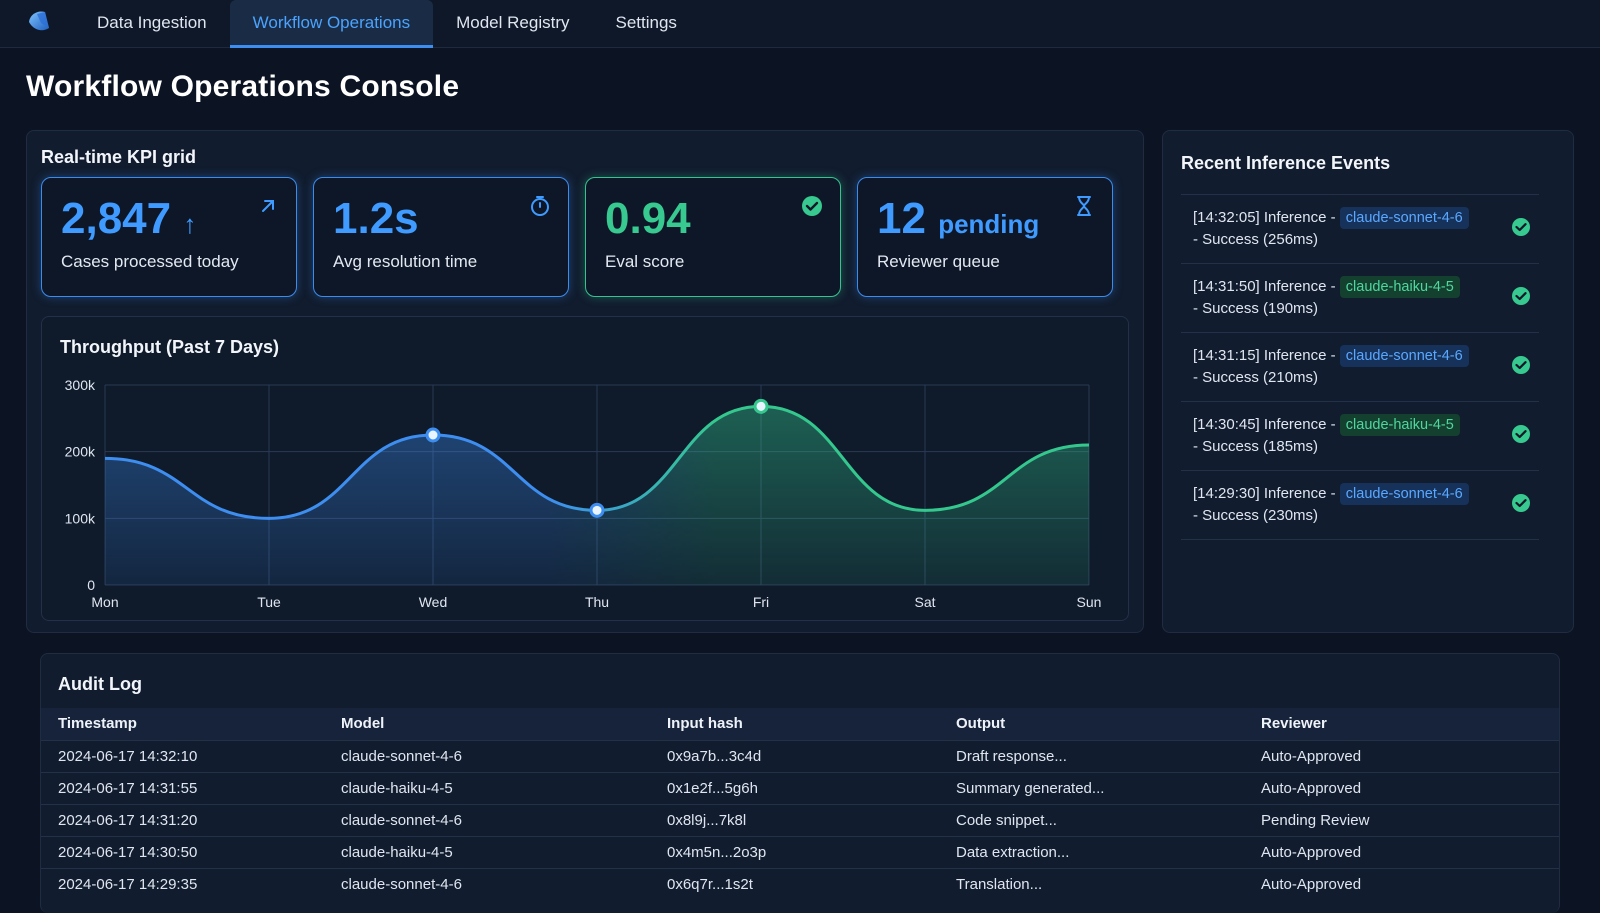  What do you see at coordinates (268, 206) in the screenshot?
I see `trend-up-arrow-icon` at bounding box center [268, 206].